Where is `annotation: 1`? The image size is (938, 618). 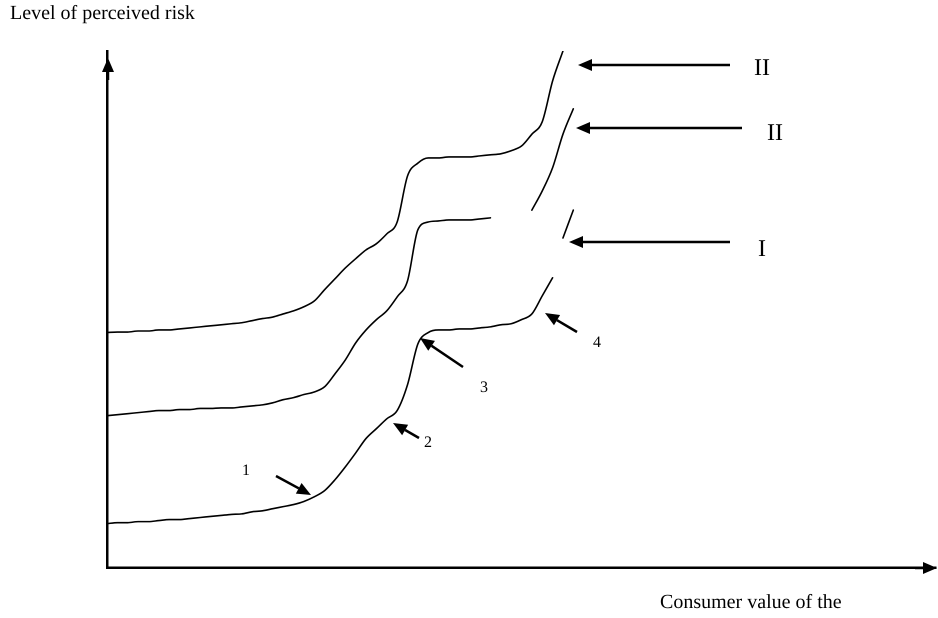
annotation: 1 is located at coordinates (246, 470).